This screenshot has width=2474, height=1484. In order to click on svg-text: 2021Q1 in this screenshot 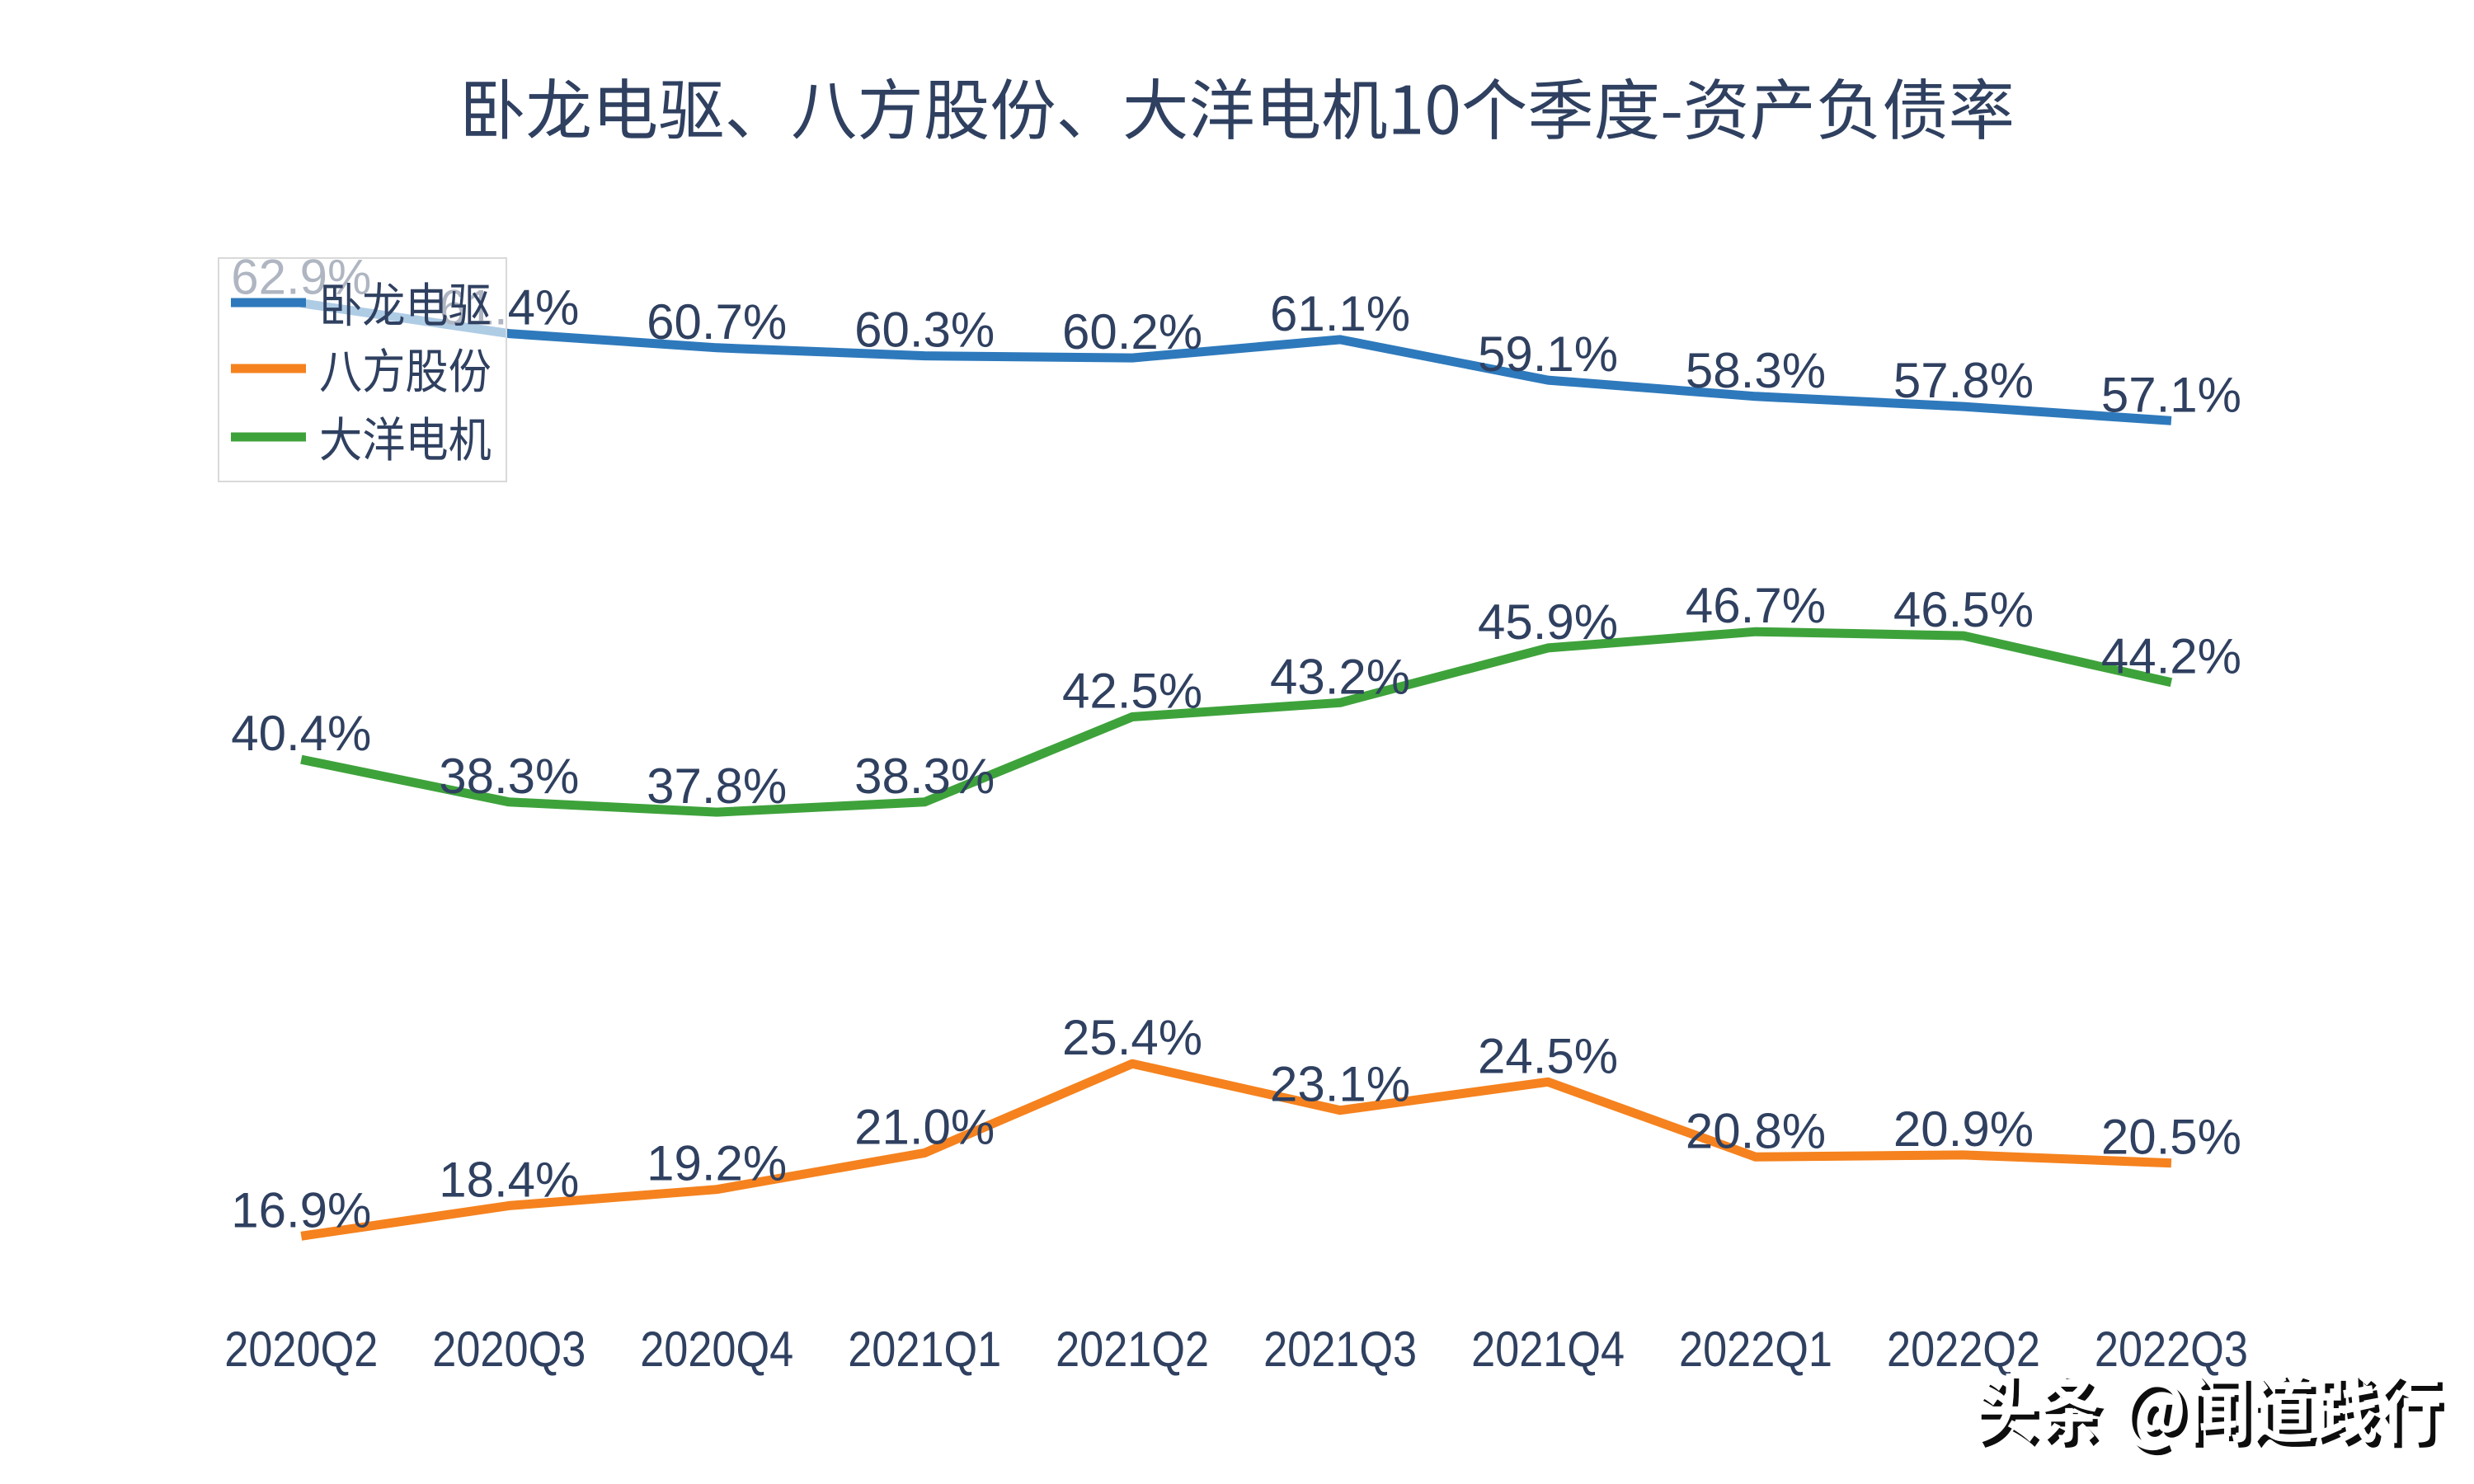, I will do `click(924, 1349)`.